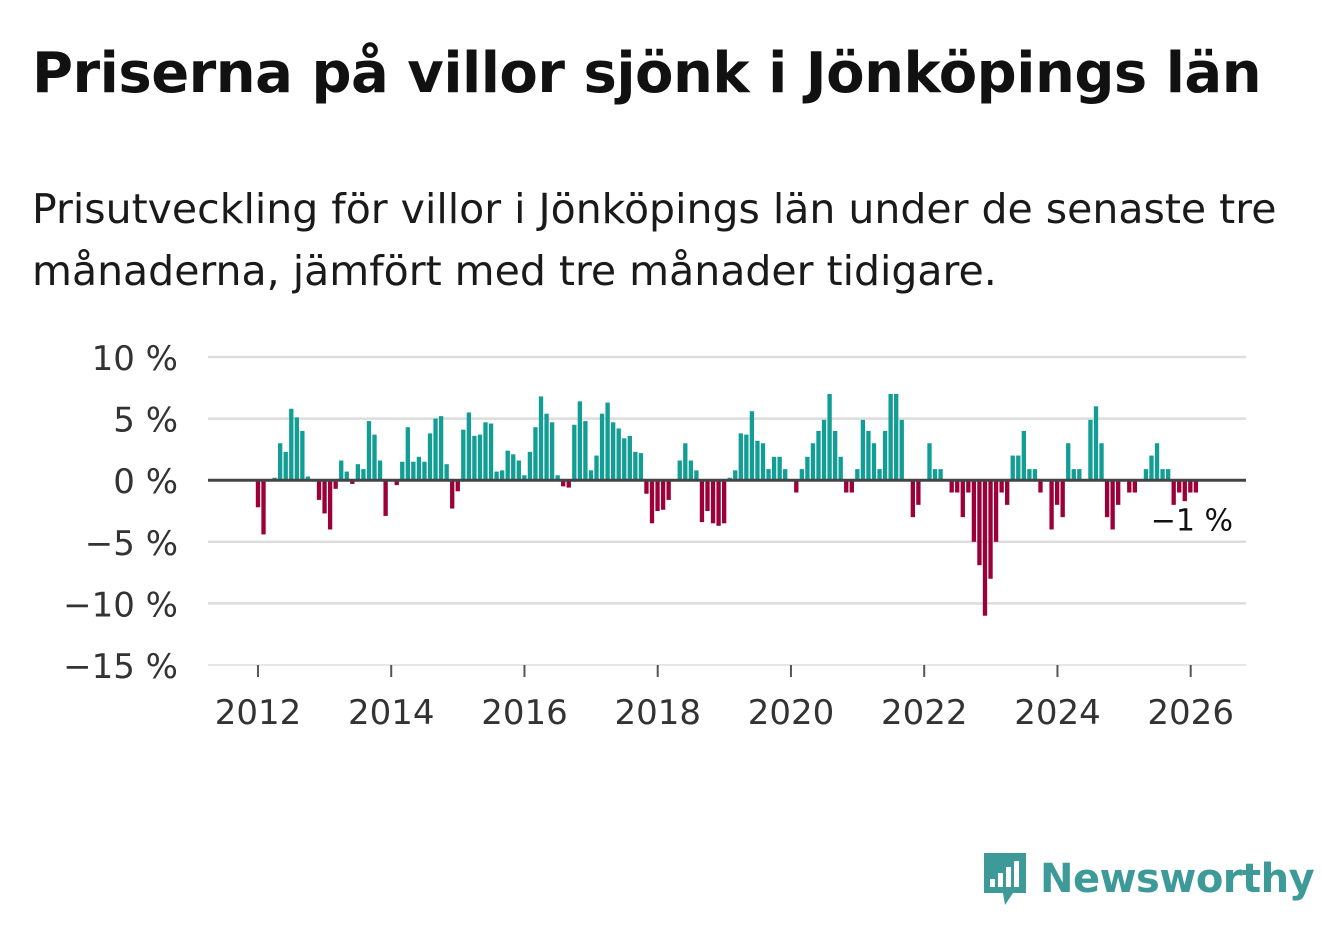 Image resolution: width=1322 pixels, height=939 pixels. I want to click on brand-name: Newsworthy, so click(1177, 879).